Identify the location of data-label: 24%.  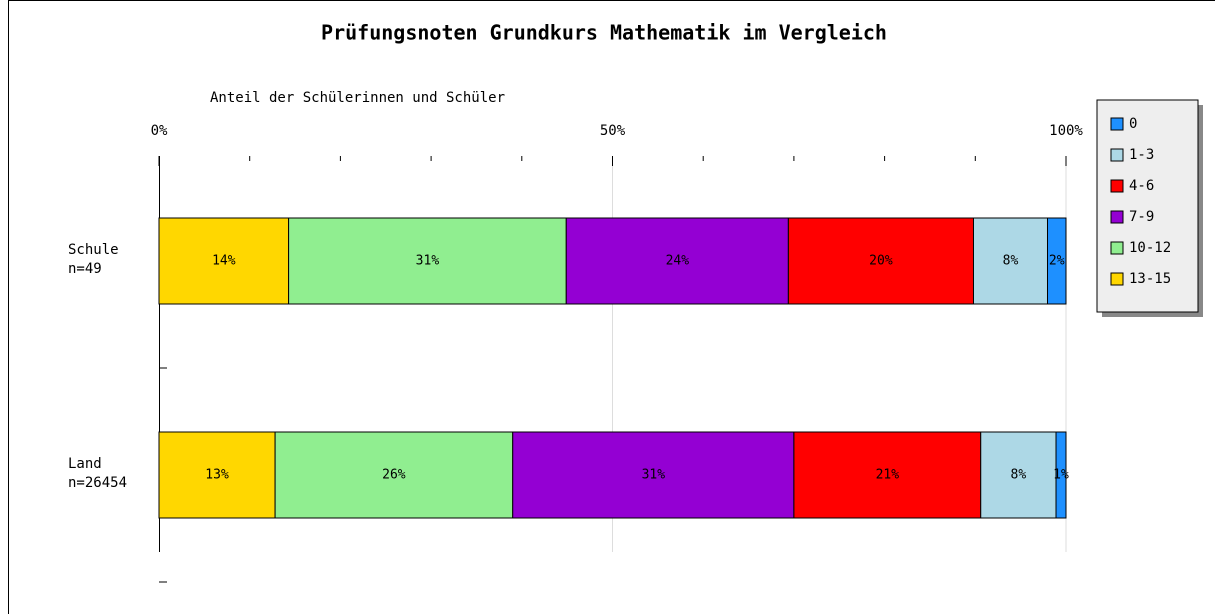
(678, 261).